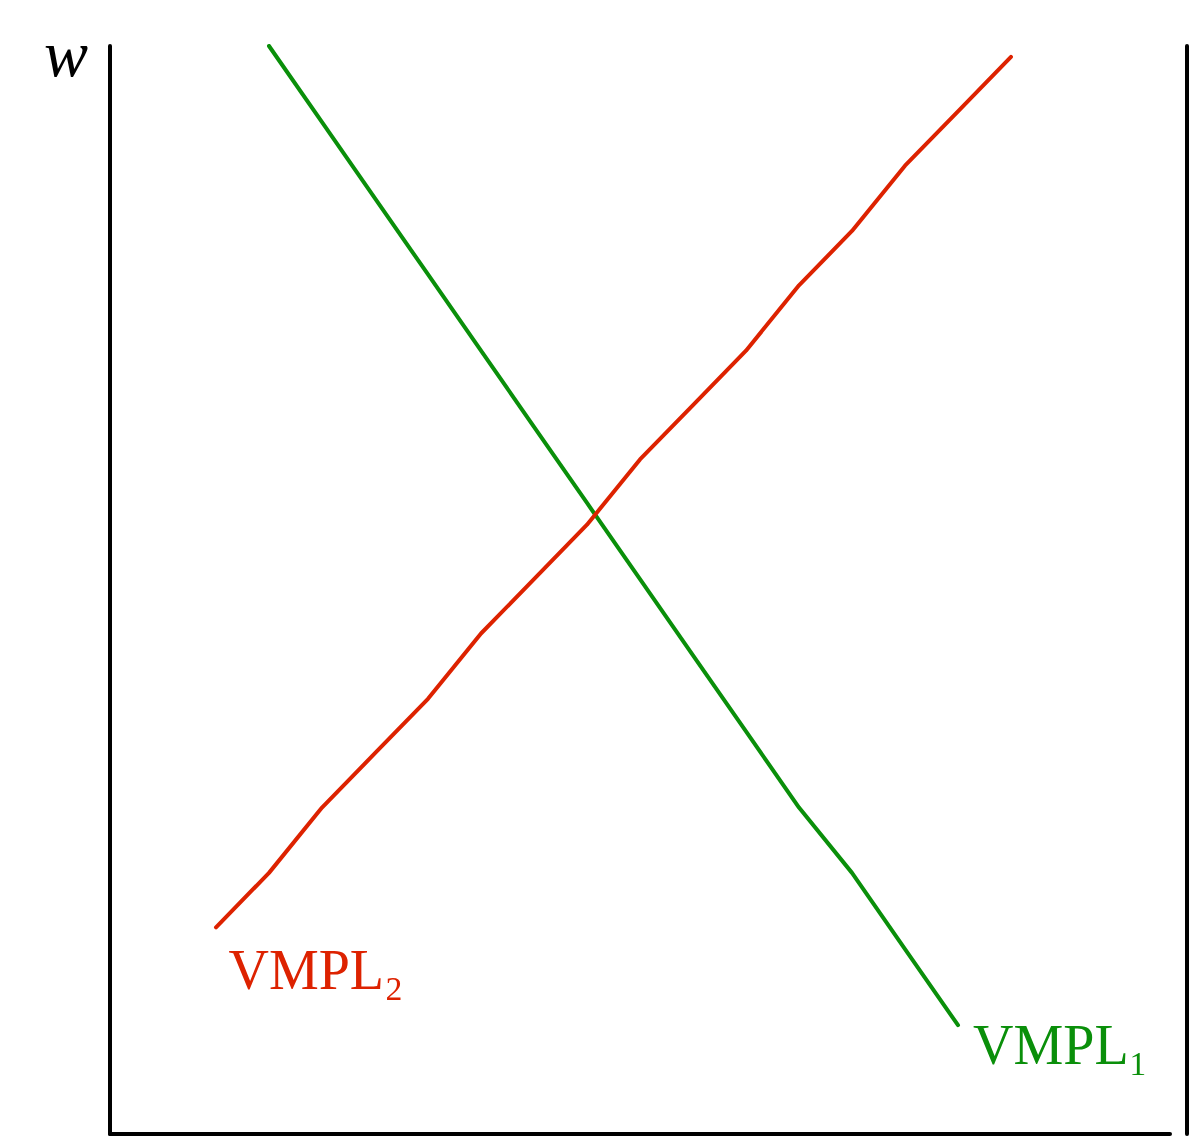 This screenshot has height=1142, width=1189. Describe the element at coordinates (1061, 1045) in the screenshot. I see `series-label: VMPL₁` at that location.